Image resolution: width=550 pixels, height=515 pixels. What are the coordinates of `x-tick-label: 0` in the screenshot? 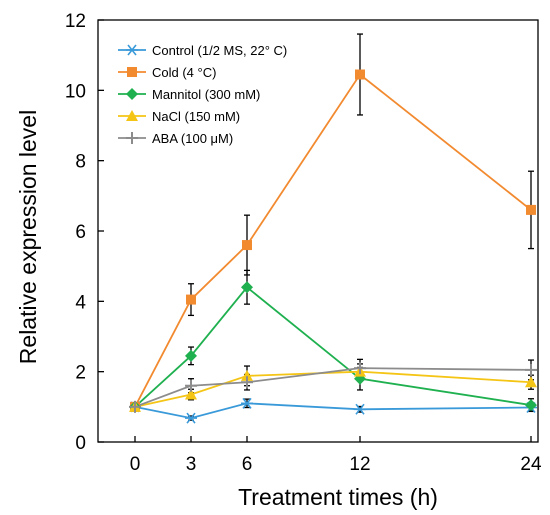 It's located at (135, 464).